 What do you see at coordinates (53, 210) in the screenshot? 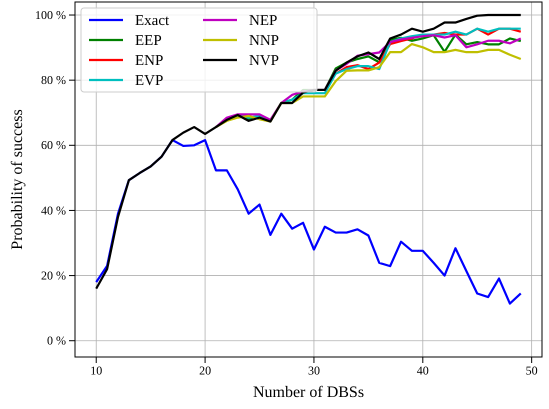
I see `y-tick-label: 40 %` at bounding box center [53, 210].